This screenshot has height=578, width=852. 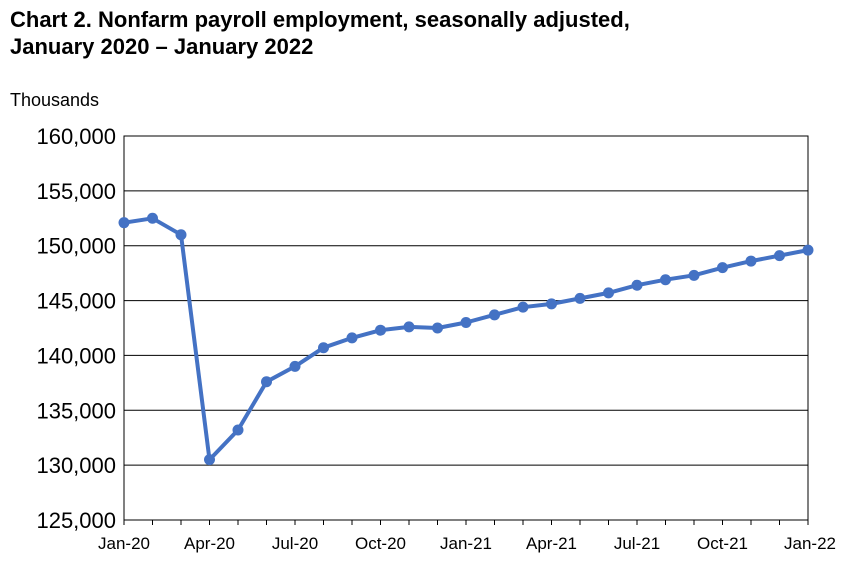 I want to click on chart-title-line-2: January 2020 – January 2022, so click(x=162, y=46).